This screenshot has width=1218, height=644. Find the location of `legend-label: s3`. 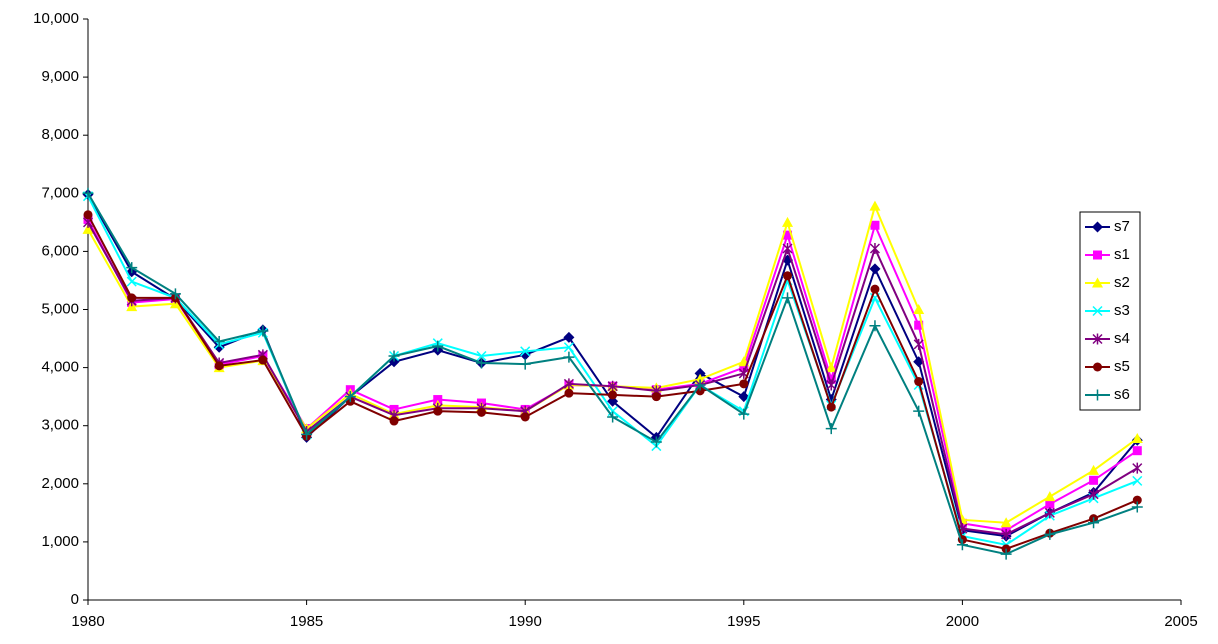

legend-label: s3 is located at coordinates (1122, 310).